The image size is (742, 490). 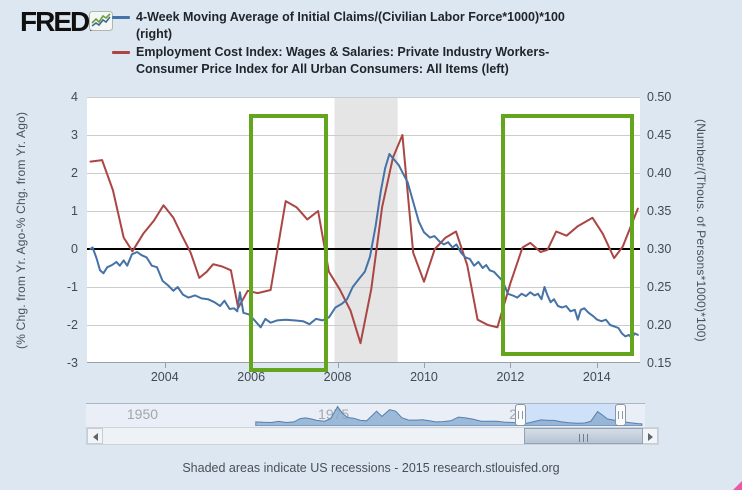 I want to click on range-selector-sparkline, so click(x=365, y=415).